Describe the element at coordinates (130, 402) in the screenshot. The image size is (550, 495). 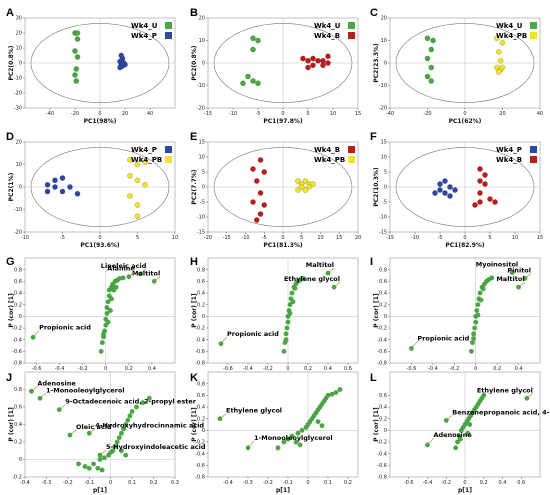
I see `annotation-label: 9-Octadecenoic acid, 2-propyl ester` at that location.